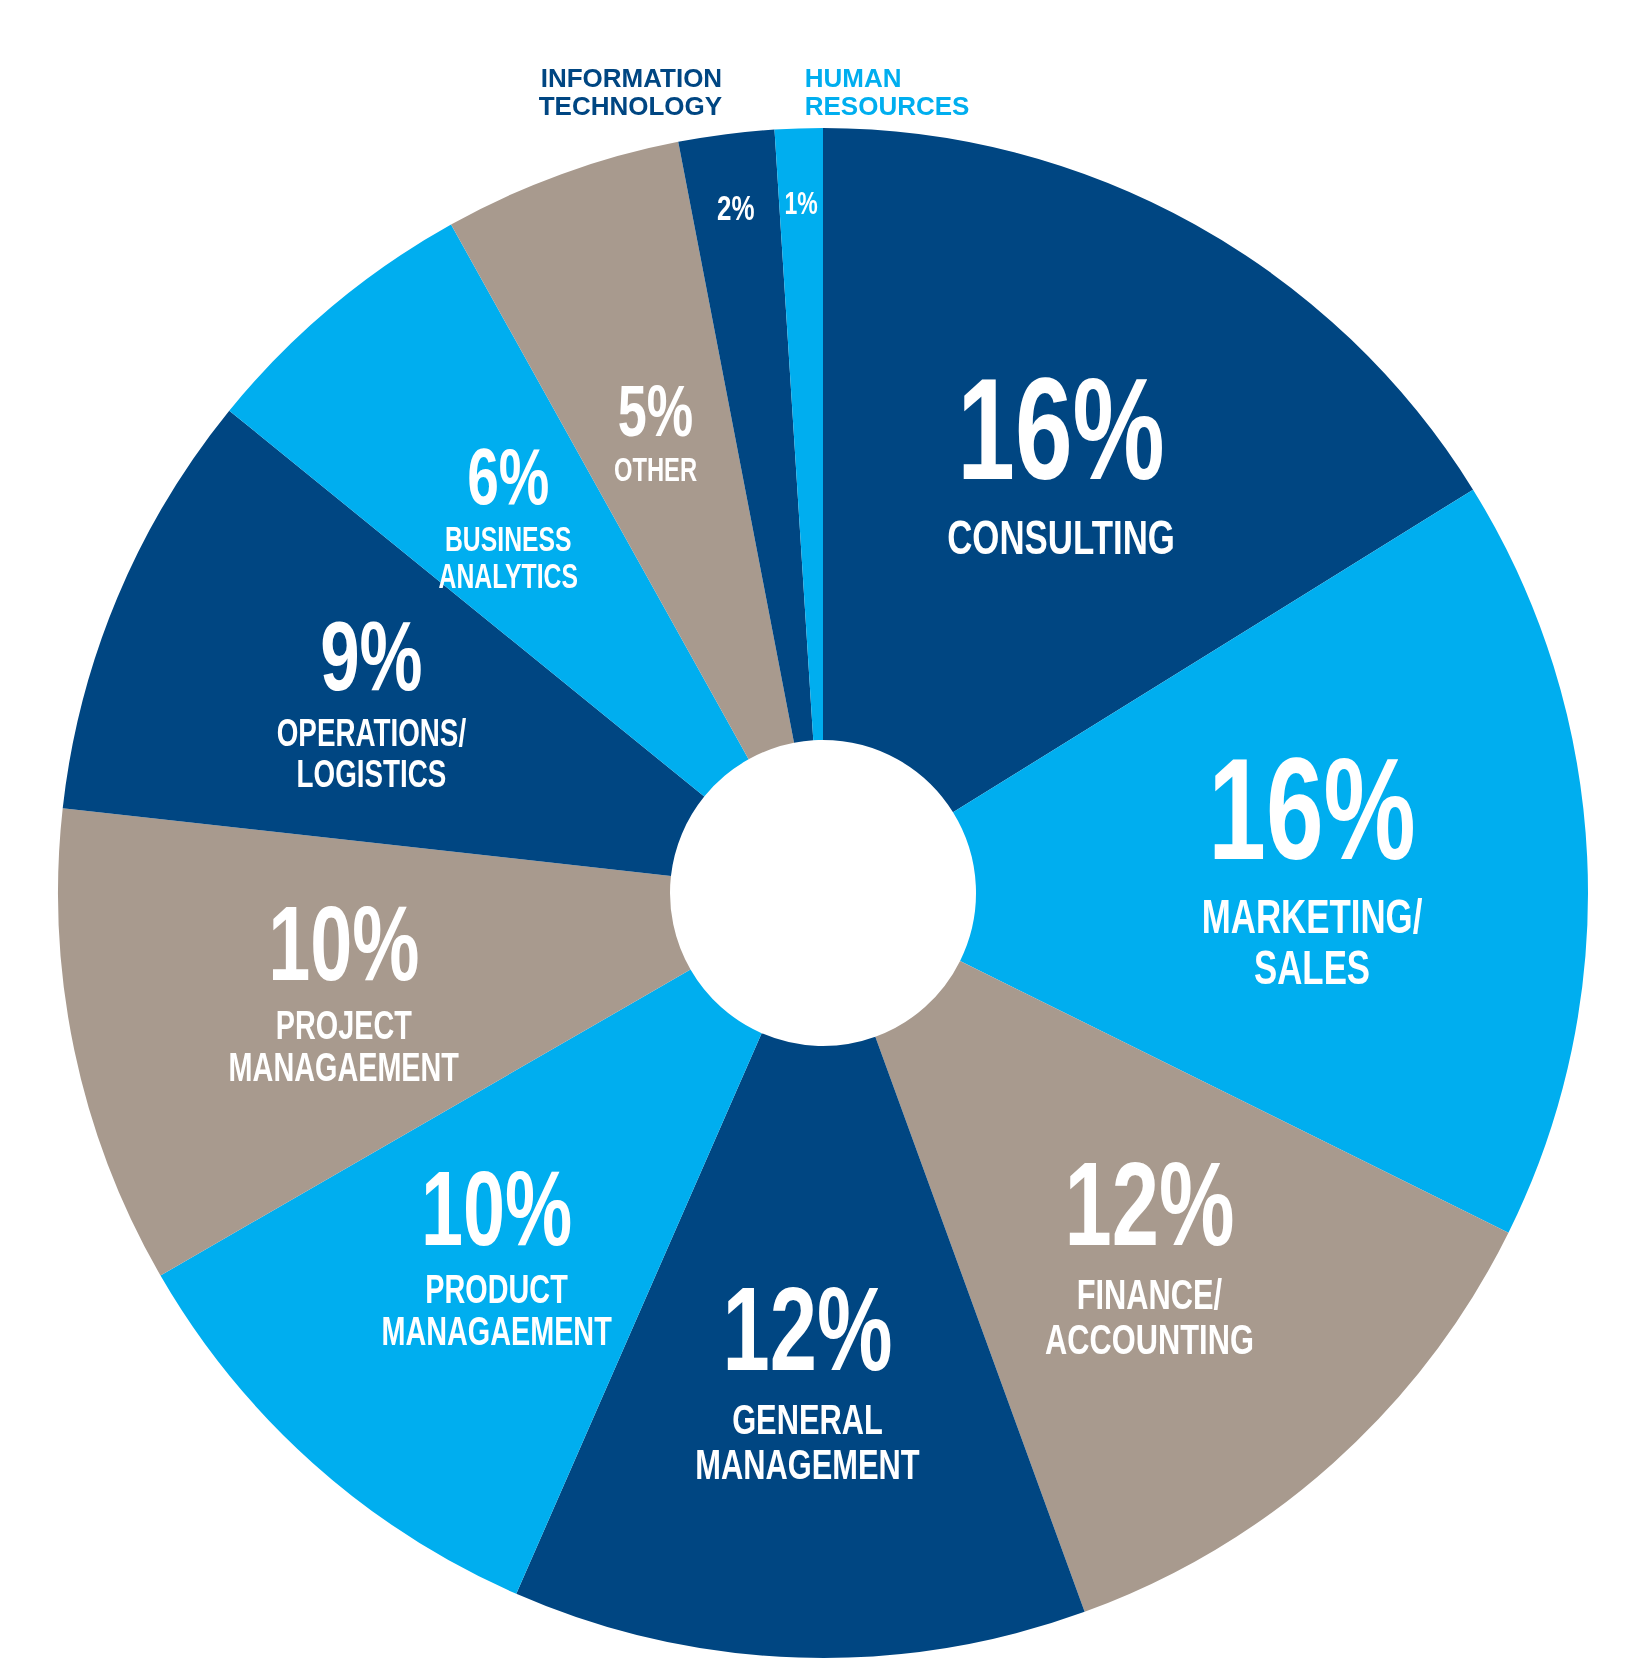  I want to click on slice-label: OPERATIONS/ LOGISTICS, so click(371, 753).